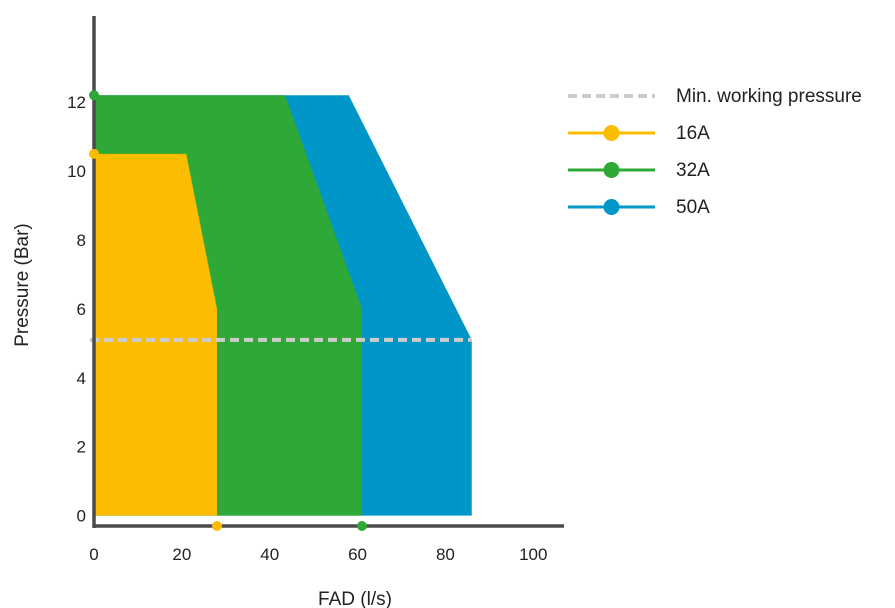 Image resolution: width=895 pixels, height=608 pixels. Describe the element at coordinates (693, 207) in the screenshot. I see `legend-label: 50A` at that location.